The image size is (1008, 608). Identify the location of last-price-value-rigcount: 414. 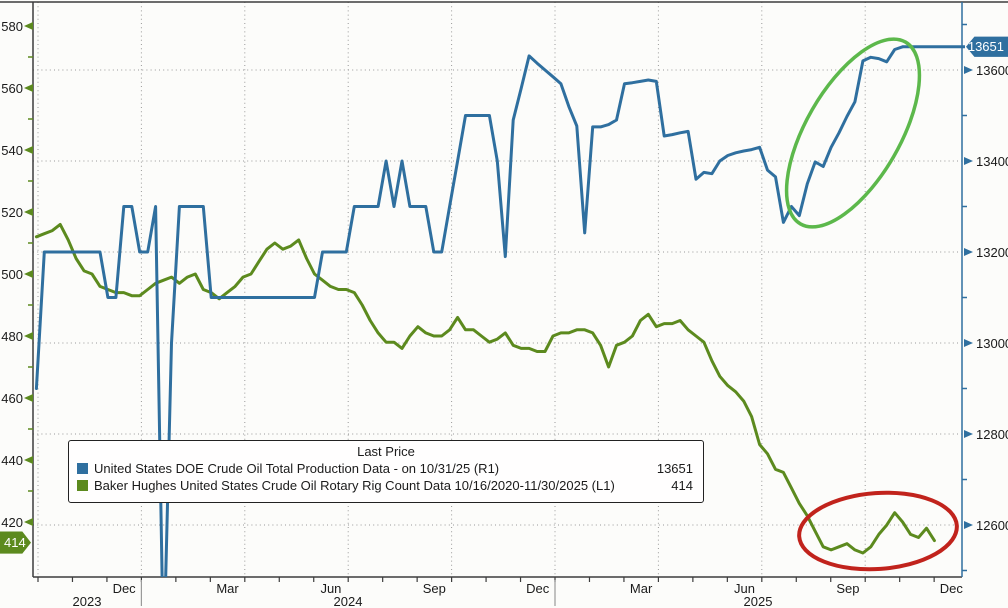
(15, 543).